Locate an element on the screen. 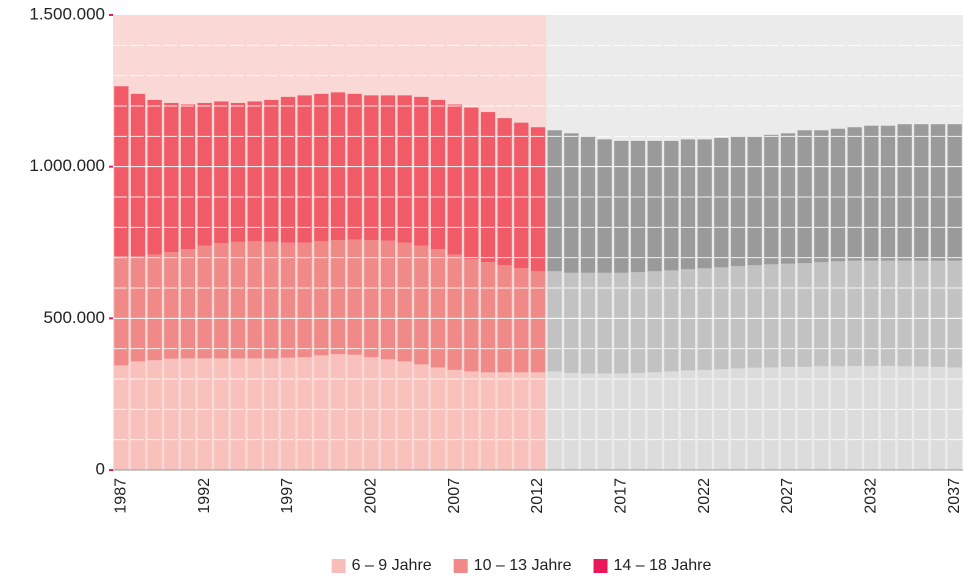 This screenshot has width=963, height=577. y-tick-label: 1.500.000 is located at coordinates (67, 13).